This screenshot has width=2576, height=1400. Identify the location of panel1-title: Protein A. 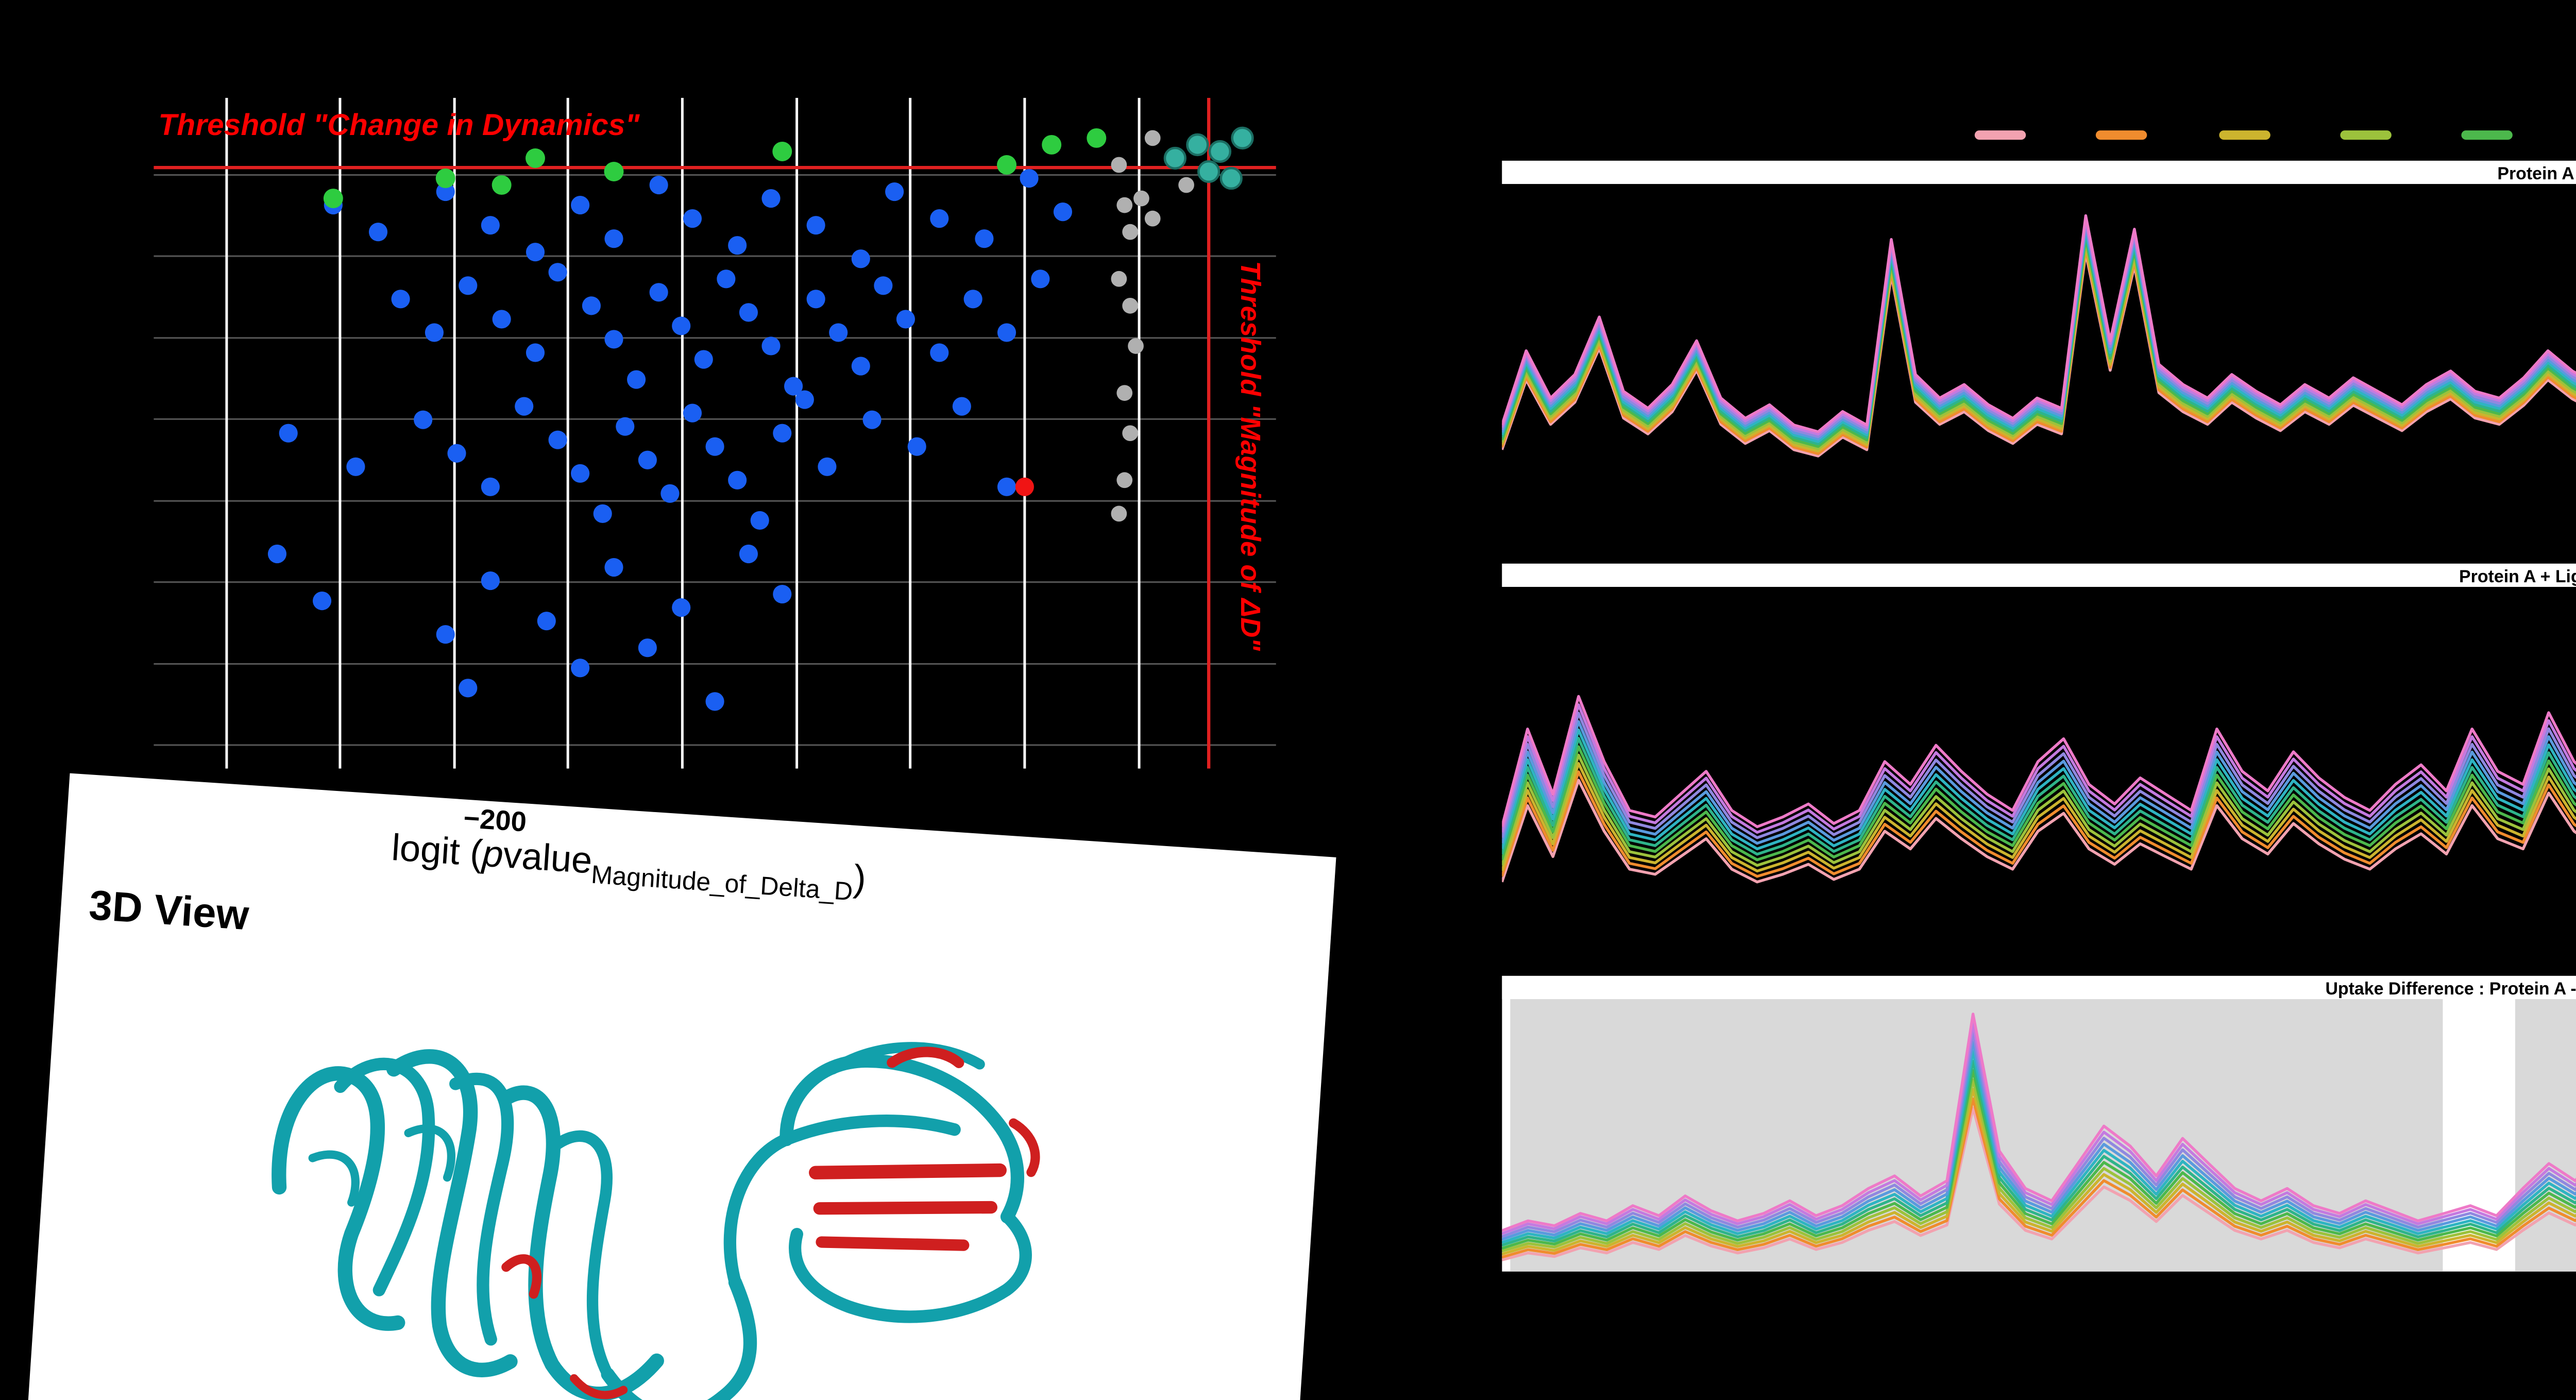
(2535, 172).